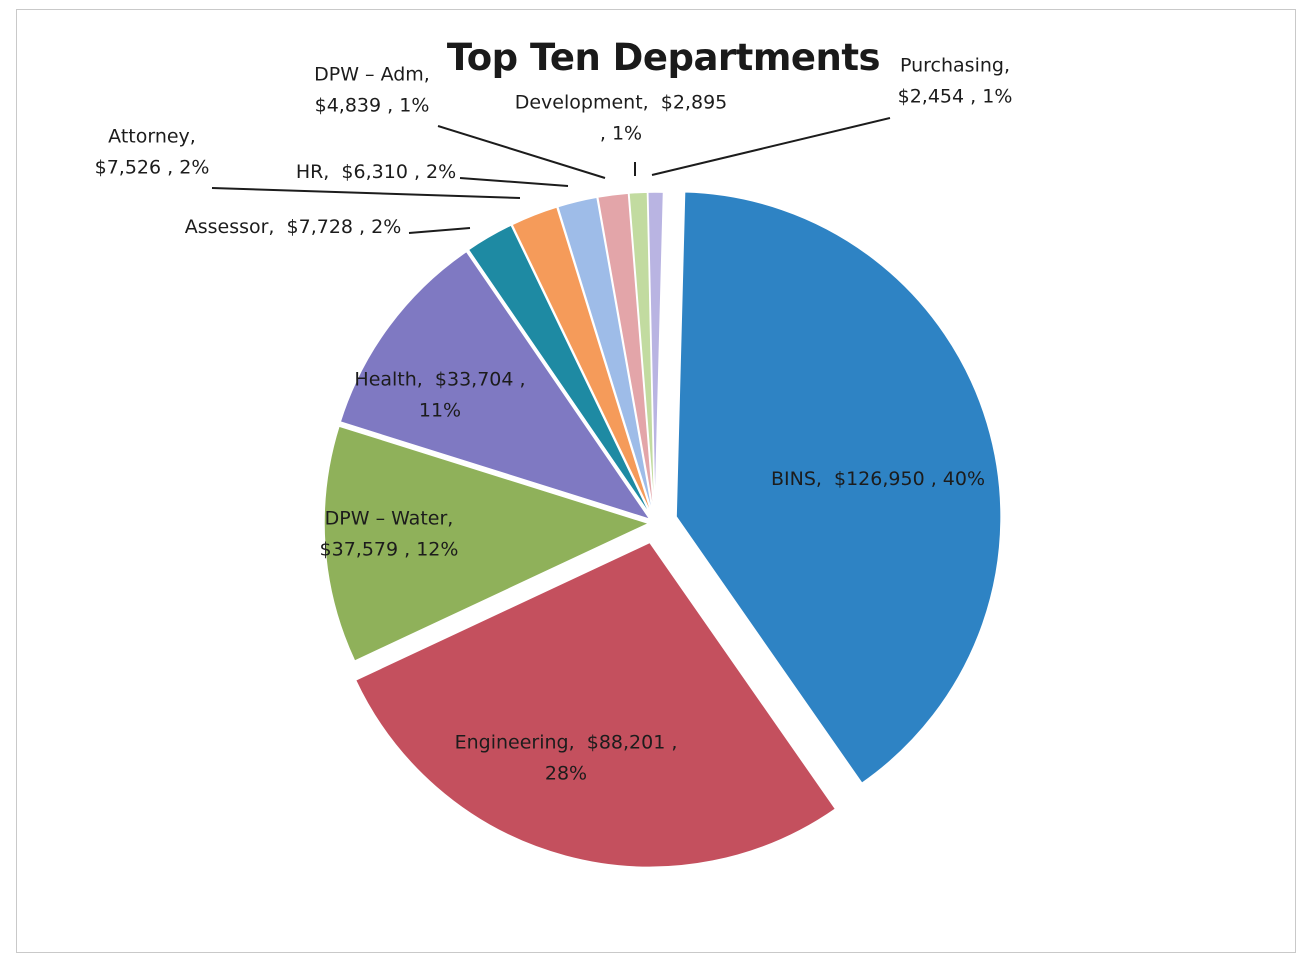 The image size is (1297, 957). I want to click on slice-label-development: Development, $2,895, 1%, so click(621, 118).